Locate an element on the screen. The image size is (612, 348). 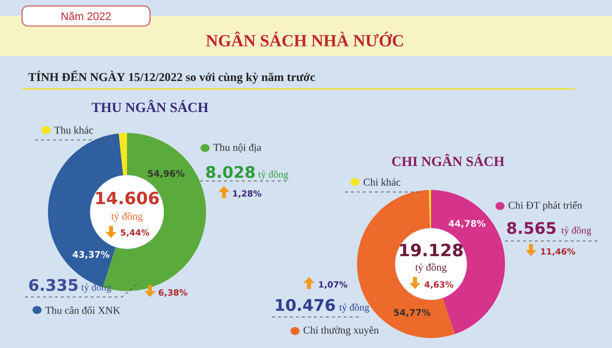
text: NGÂN SÁCH NHÀ NƯỚC is located at coordinates (304, 39).